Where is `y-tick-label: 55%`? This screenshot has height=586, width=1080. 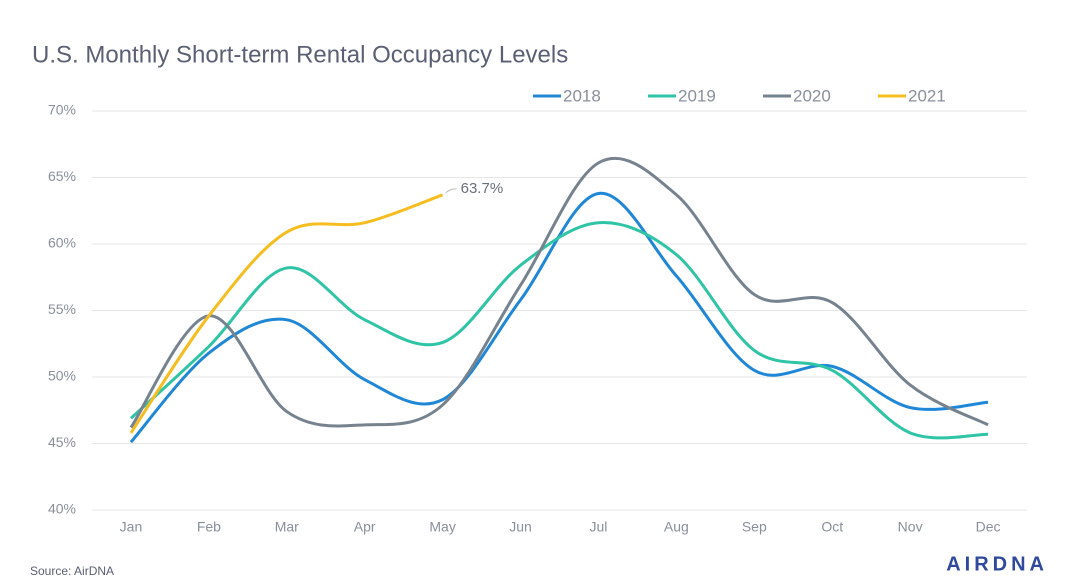
y-tick-label: 55% is located at coordinates (62, 309).